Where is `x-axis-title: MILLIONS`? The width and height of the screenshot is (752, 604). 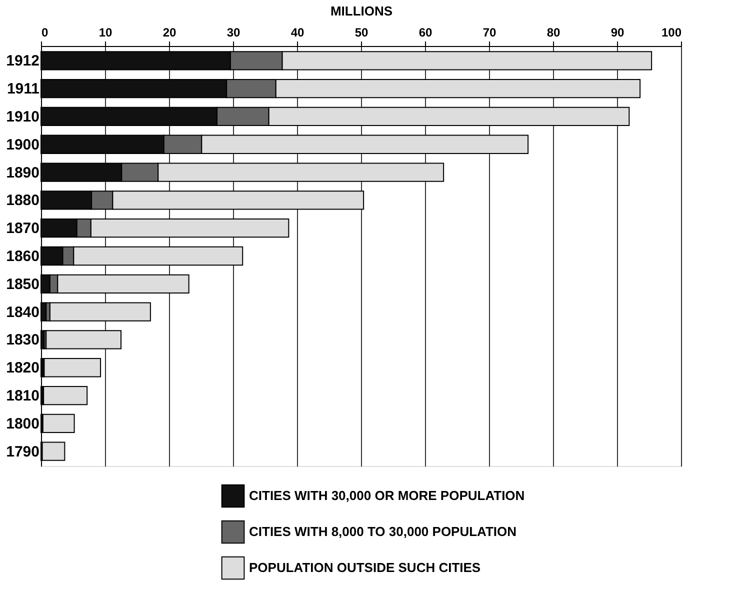 x-axis-title: MILLIONS is located at coordinates (361, 11).